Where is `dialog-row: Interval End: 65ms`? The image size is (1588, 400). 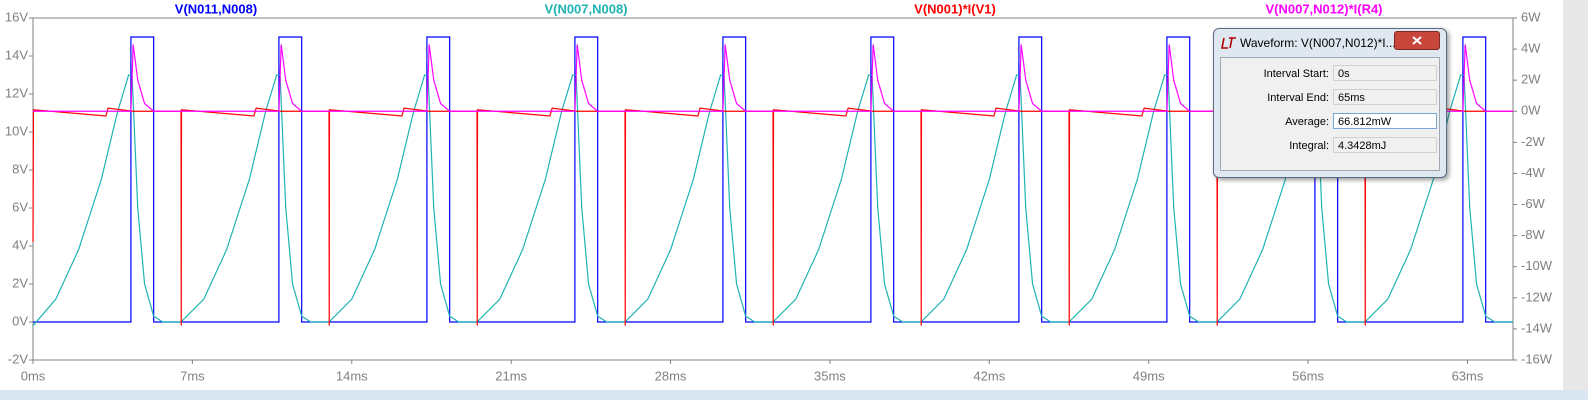 dialog-row: Interval End: 65ms is located at coordinates (1330, 98).